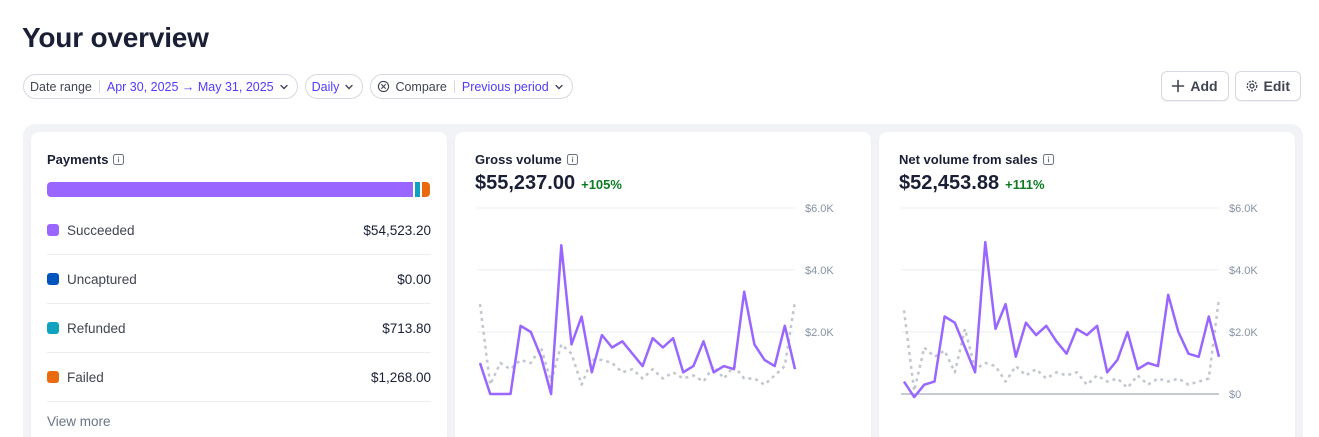  I want to click on net-volume-value: $52,453.88, so click(949, 183).